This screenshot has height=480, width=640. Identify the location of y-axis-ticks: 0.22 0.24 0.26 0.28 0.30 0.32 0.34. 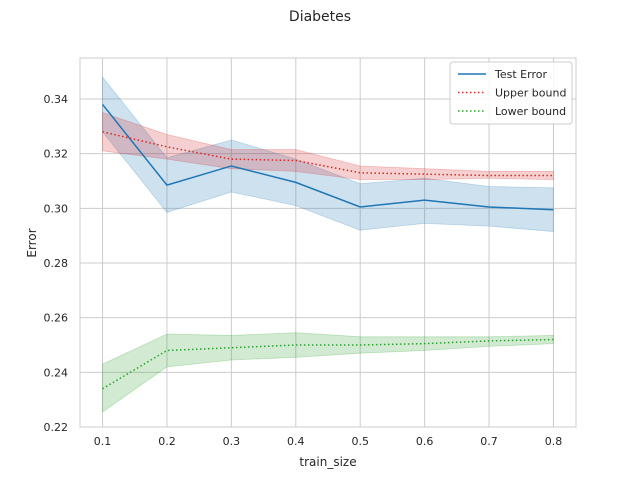
(56, 263).